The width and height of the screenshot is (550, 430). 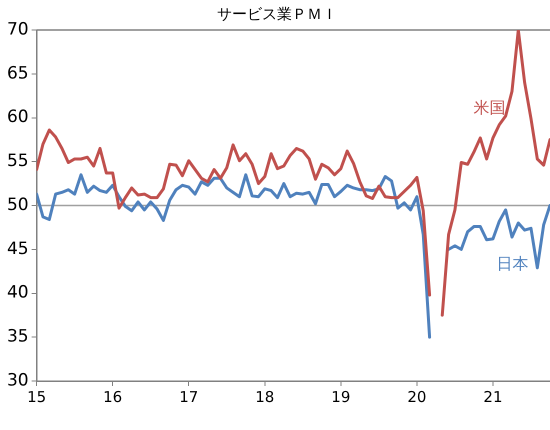 I want to click on y-tick-label: 65, so click(x=17, y=73).